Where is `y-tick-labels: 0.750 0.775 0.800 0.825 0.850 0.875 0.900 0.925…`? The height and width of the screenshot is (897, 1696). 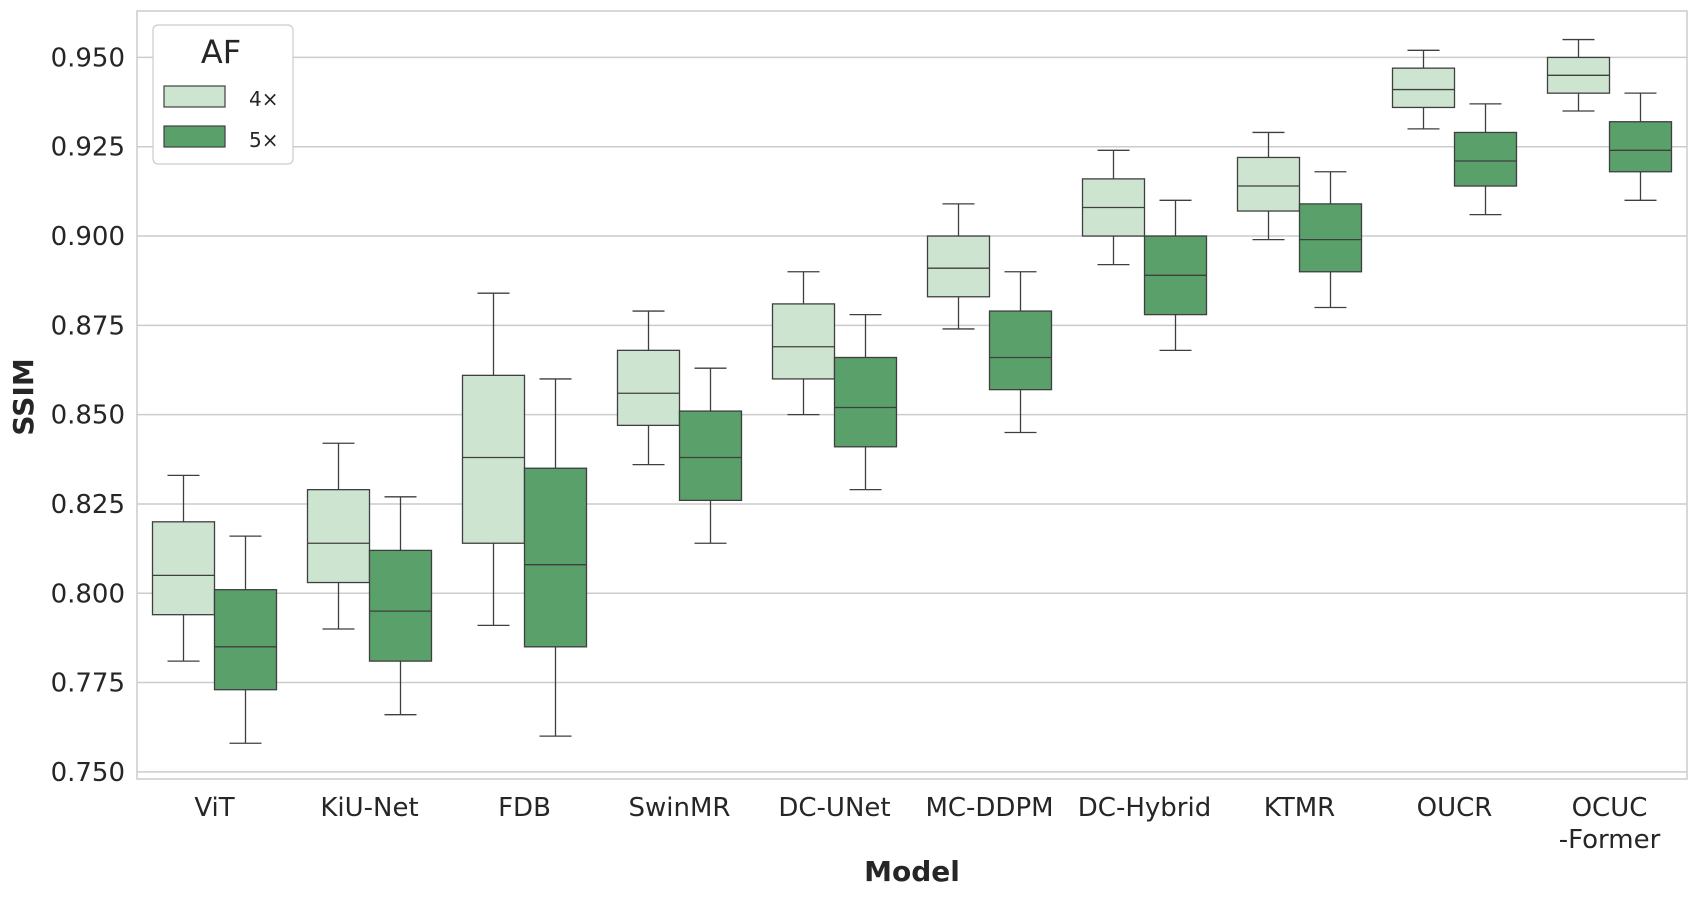
y-tick-labels: 0.750 0.775 0.800 0.825 0.850 0.875 0.900 0.925… is located at coordinates (88, 415).